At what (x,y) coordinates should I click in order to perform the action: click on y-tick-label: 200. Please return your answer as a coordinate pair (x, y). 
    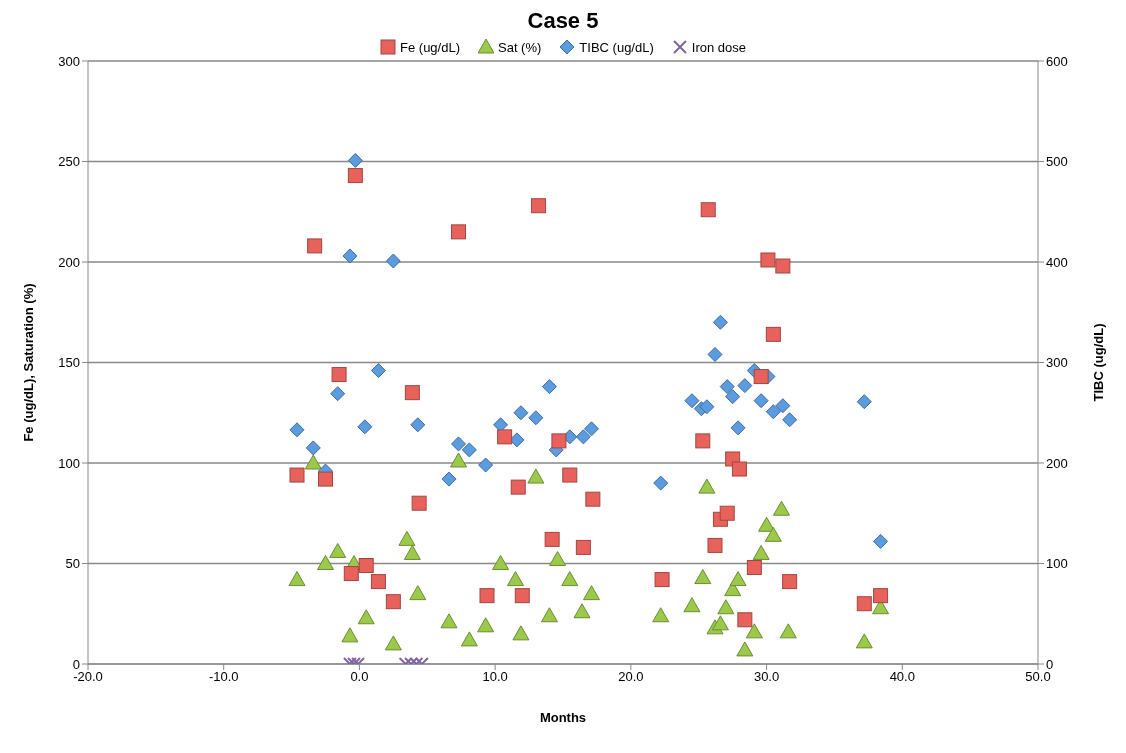
    Looking at the image, I should click on (69, 262).